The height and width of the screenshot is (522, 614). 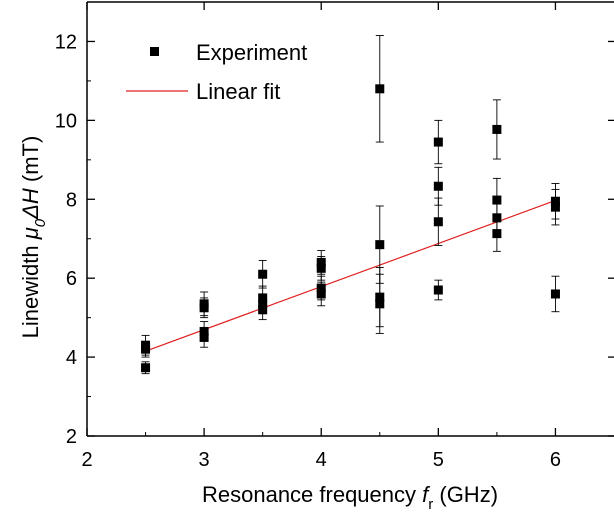 I want to click on y-tick-label: 8, so click(x=71, y=200).